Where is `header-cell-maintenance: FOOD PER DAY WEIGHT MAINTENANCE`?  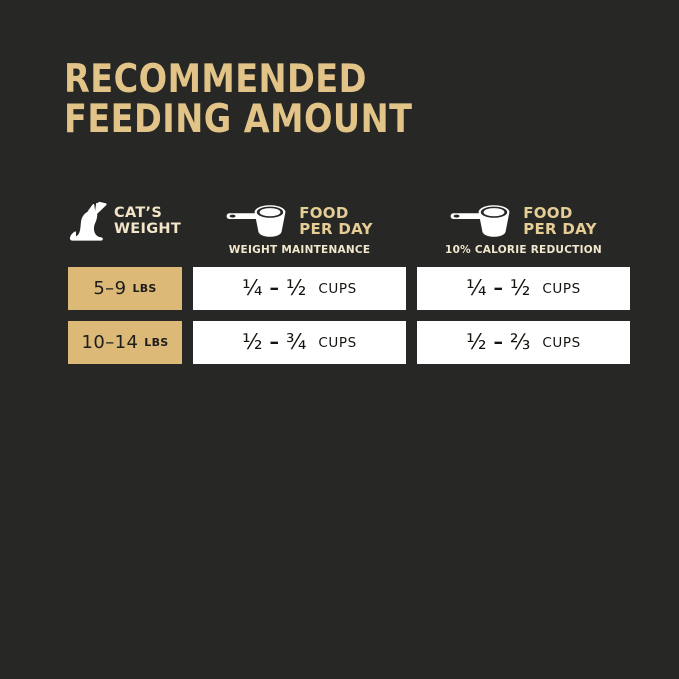
header-cell-maintenance: FOOD PER DAY WEIGHT MAINTENANCE is located at coordinates (299, 223).